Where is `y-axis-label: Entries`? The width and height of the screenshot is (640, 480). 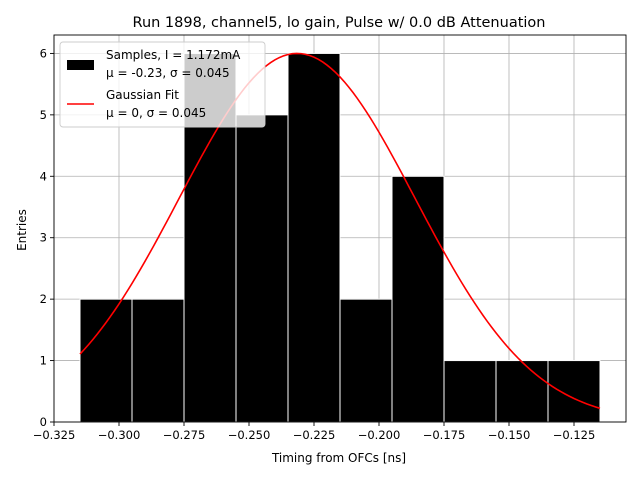
y-axis-label: Entries is located at coordinates (22, 230).